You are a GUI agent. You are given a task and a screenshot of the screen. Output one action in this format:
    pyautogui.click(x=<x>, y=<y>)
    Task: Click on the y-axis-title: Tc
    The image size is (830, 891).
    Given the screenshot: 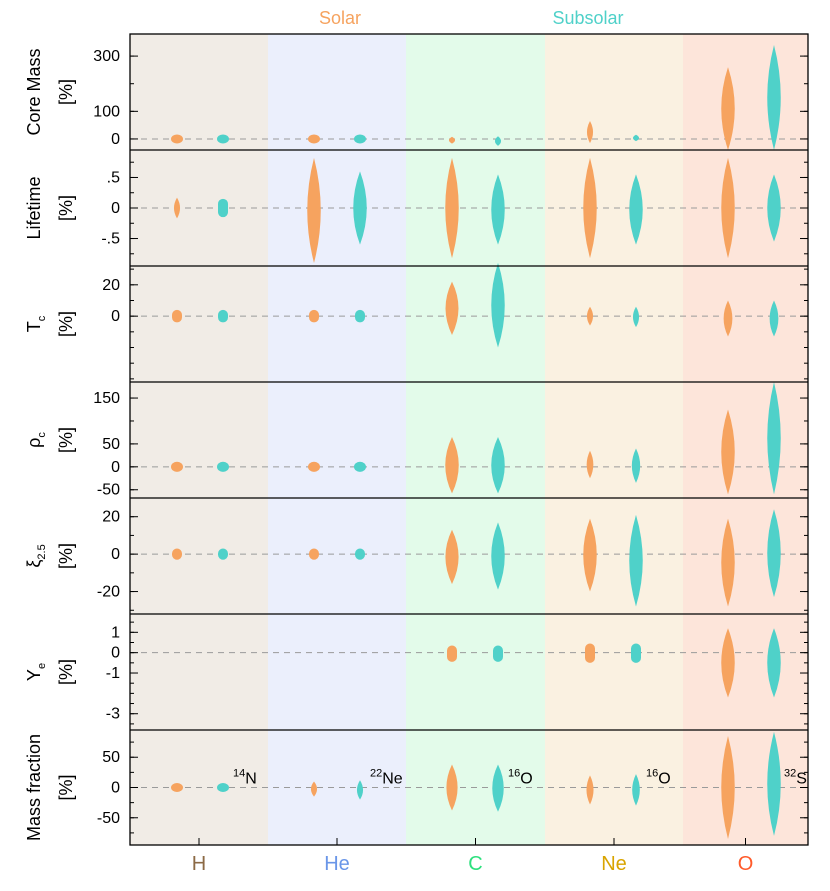 What is the action you would take?
    pyautogui.click(x=36, y=323)
    